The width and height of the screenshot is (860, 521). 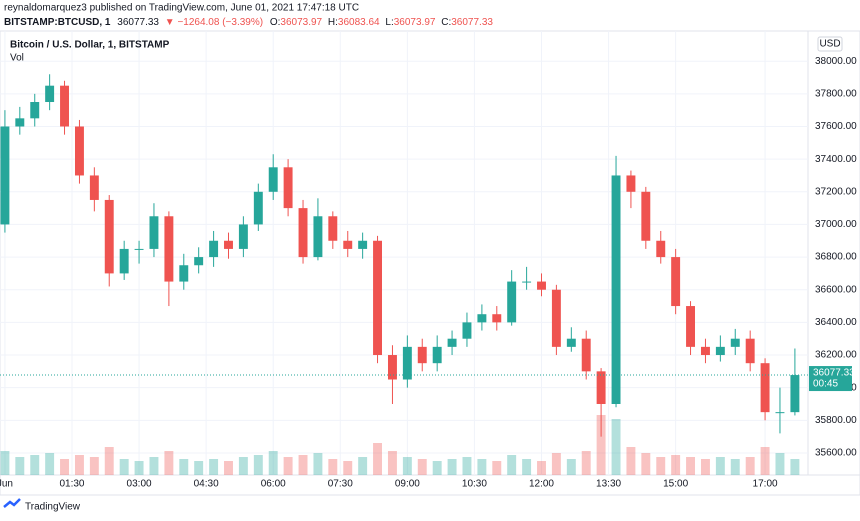 I want to click on o: 36073.97, so click(x=301, y=22).